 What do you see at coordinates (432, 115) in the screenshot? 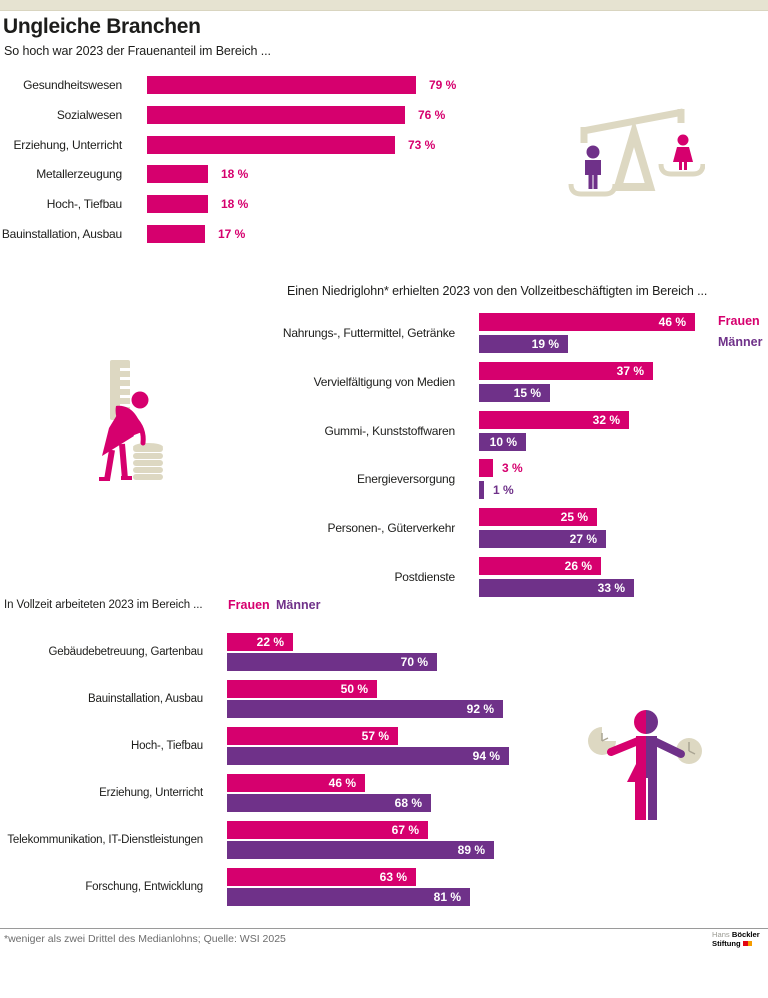
I see `value-label: 76 %` at bounding box center [432, 115].